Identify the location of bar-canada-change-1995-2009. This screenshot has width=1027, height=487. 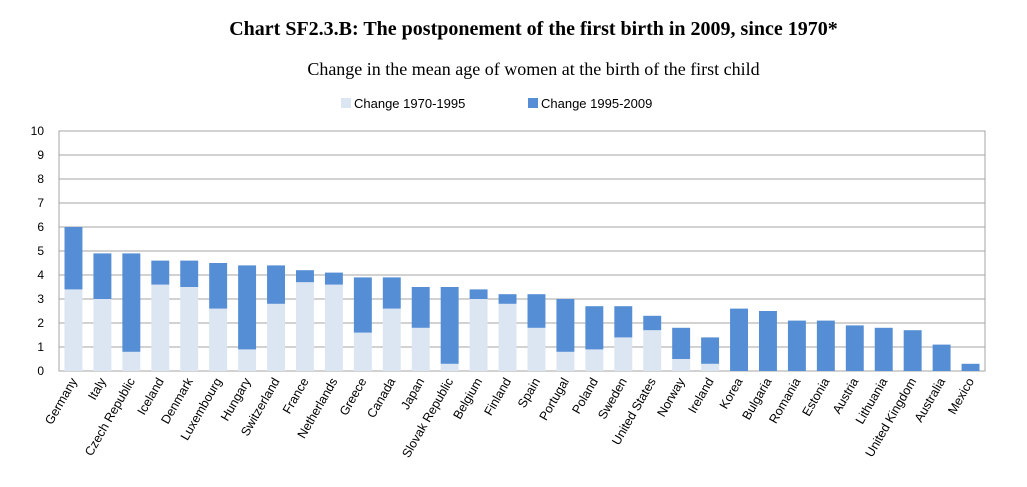
(391, 293).